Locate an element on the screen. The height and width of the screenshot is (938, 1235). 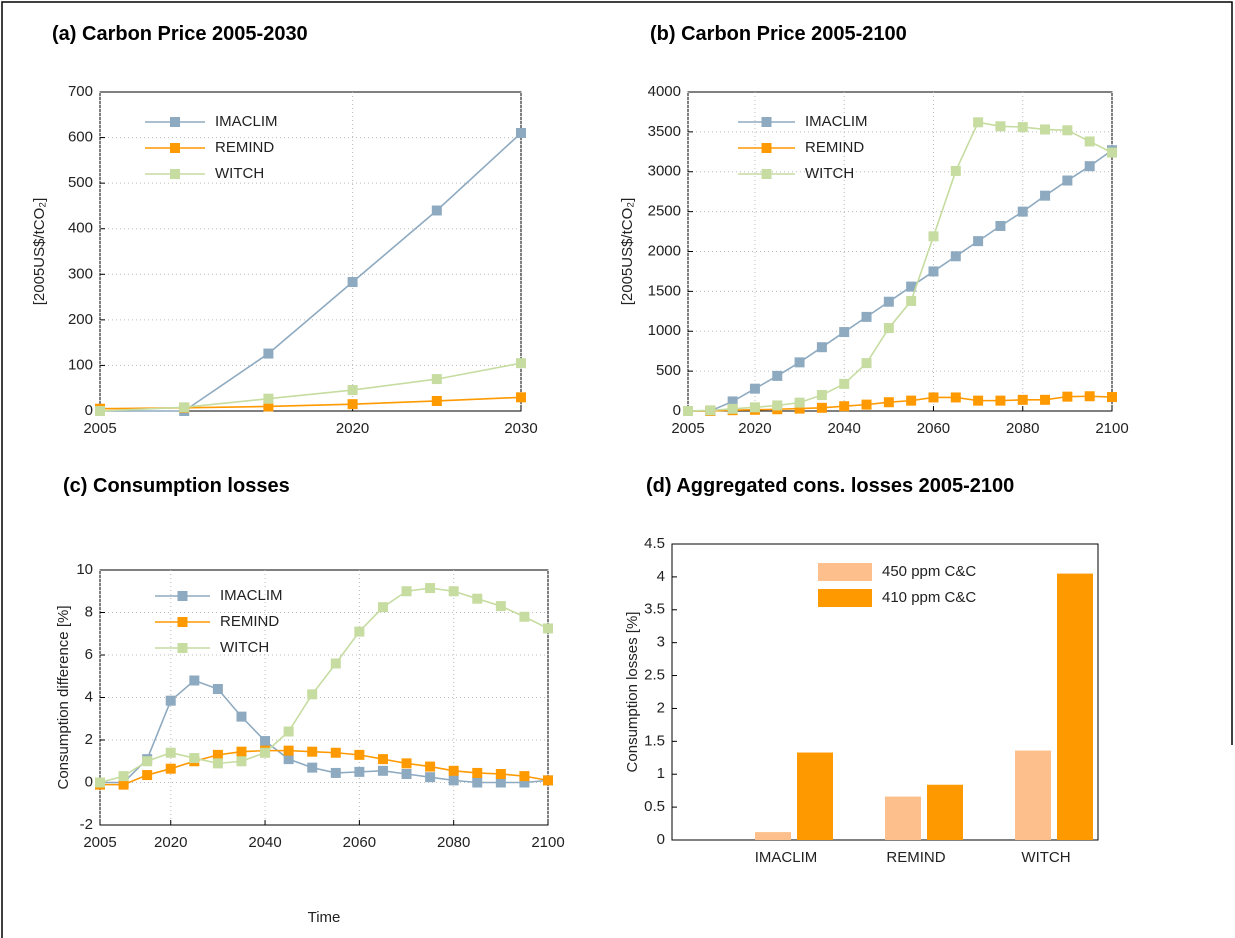
y-tick-label: 4 is located at coordinates (89, 696).